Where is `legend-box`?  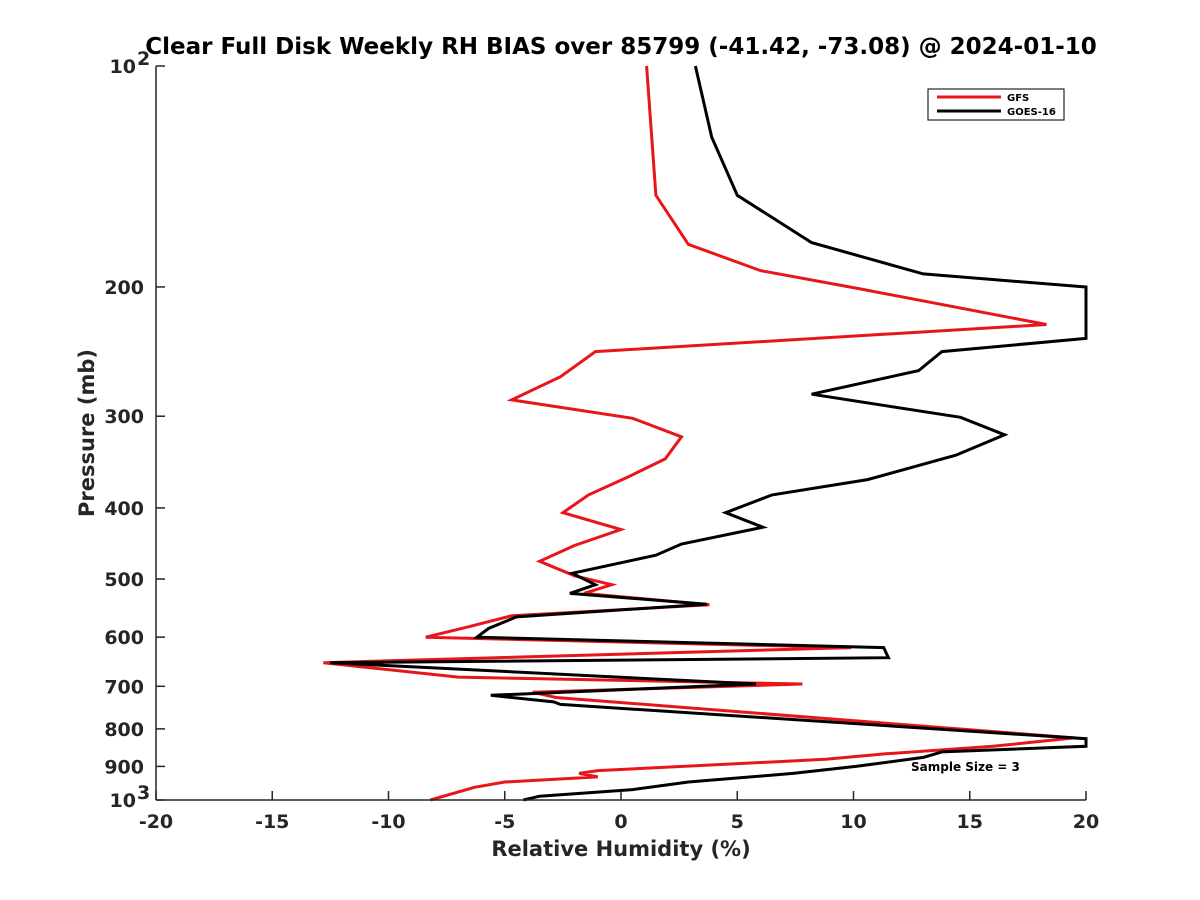 legend-box is located at coordinates (996, 104).